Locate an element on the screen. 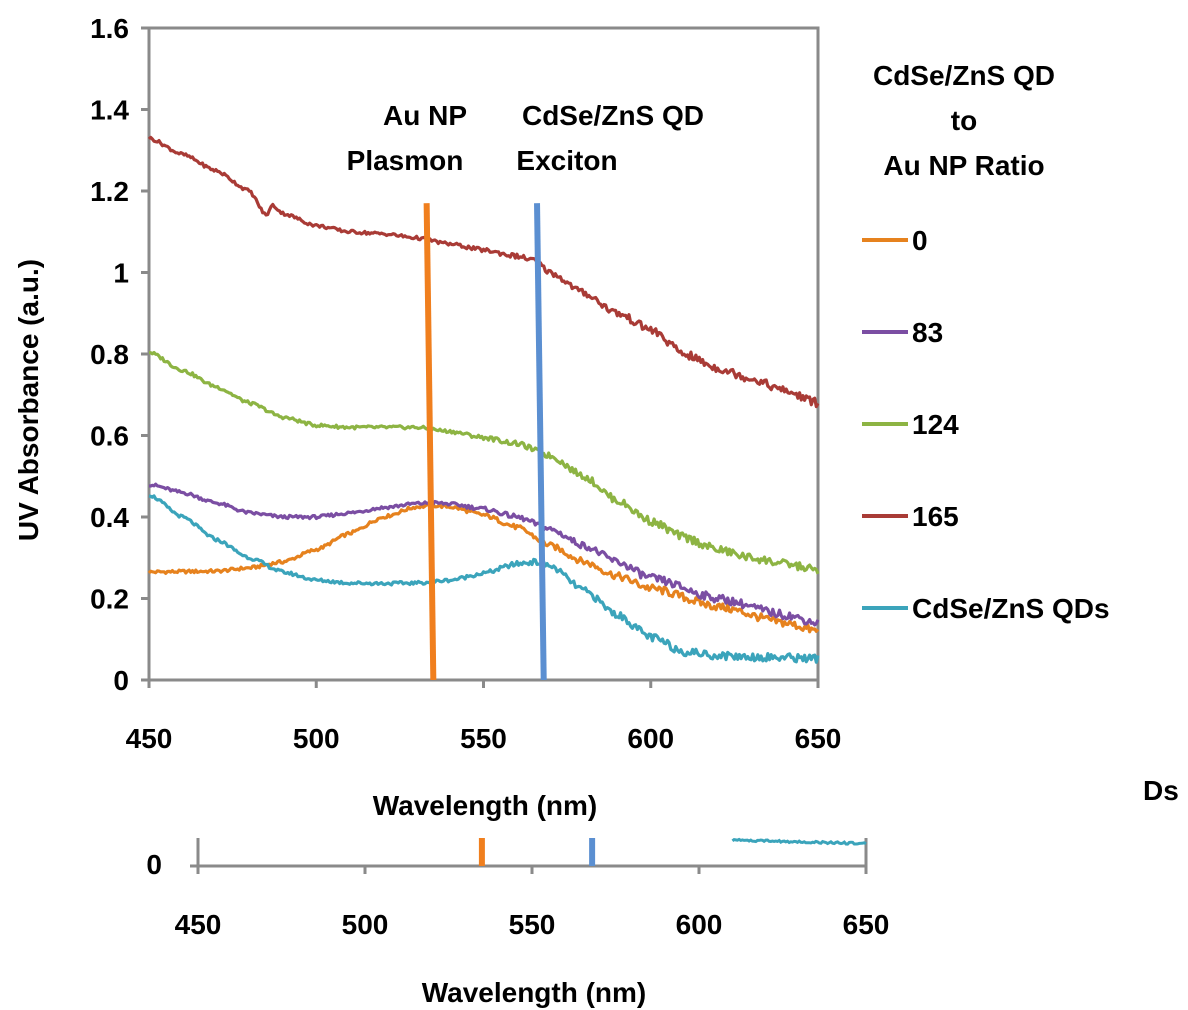  secondary-qd-tail is located at coordinates (799, 841).